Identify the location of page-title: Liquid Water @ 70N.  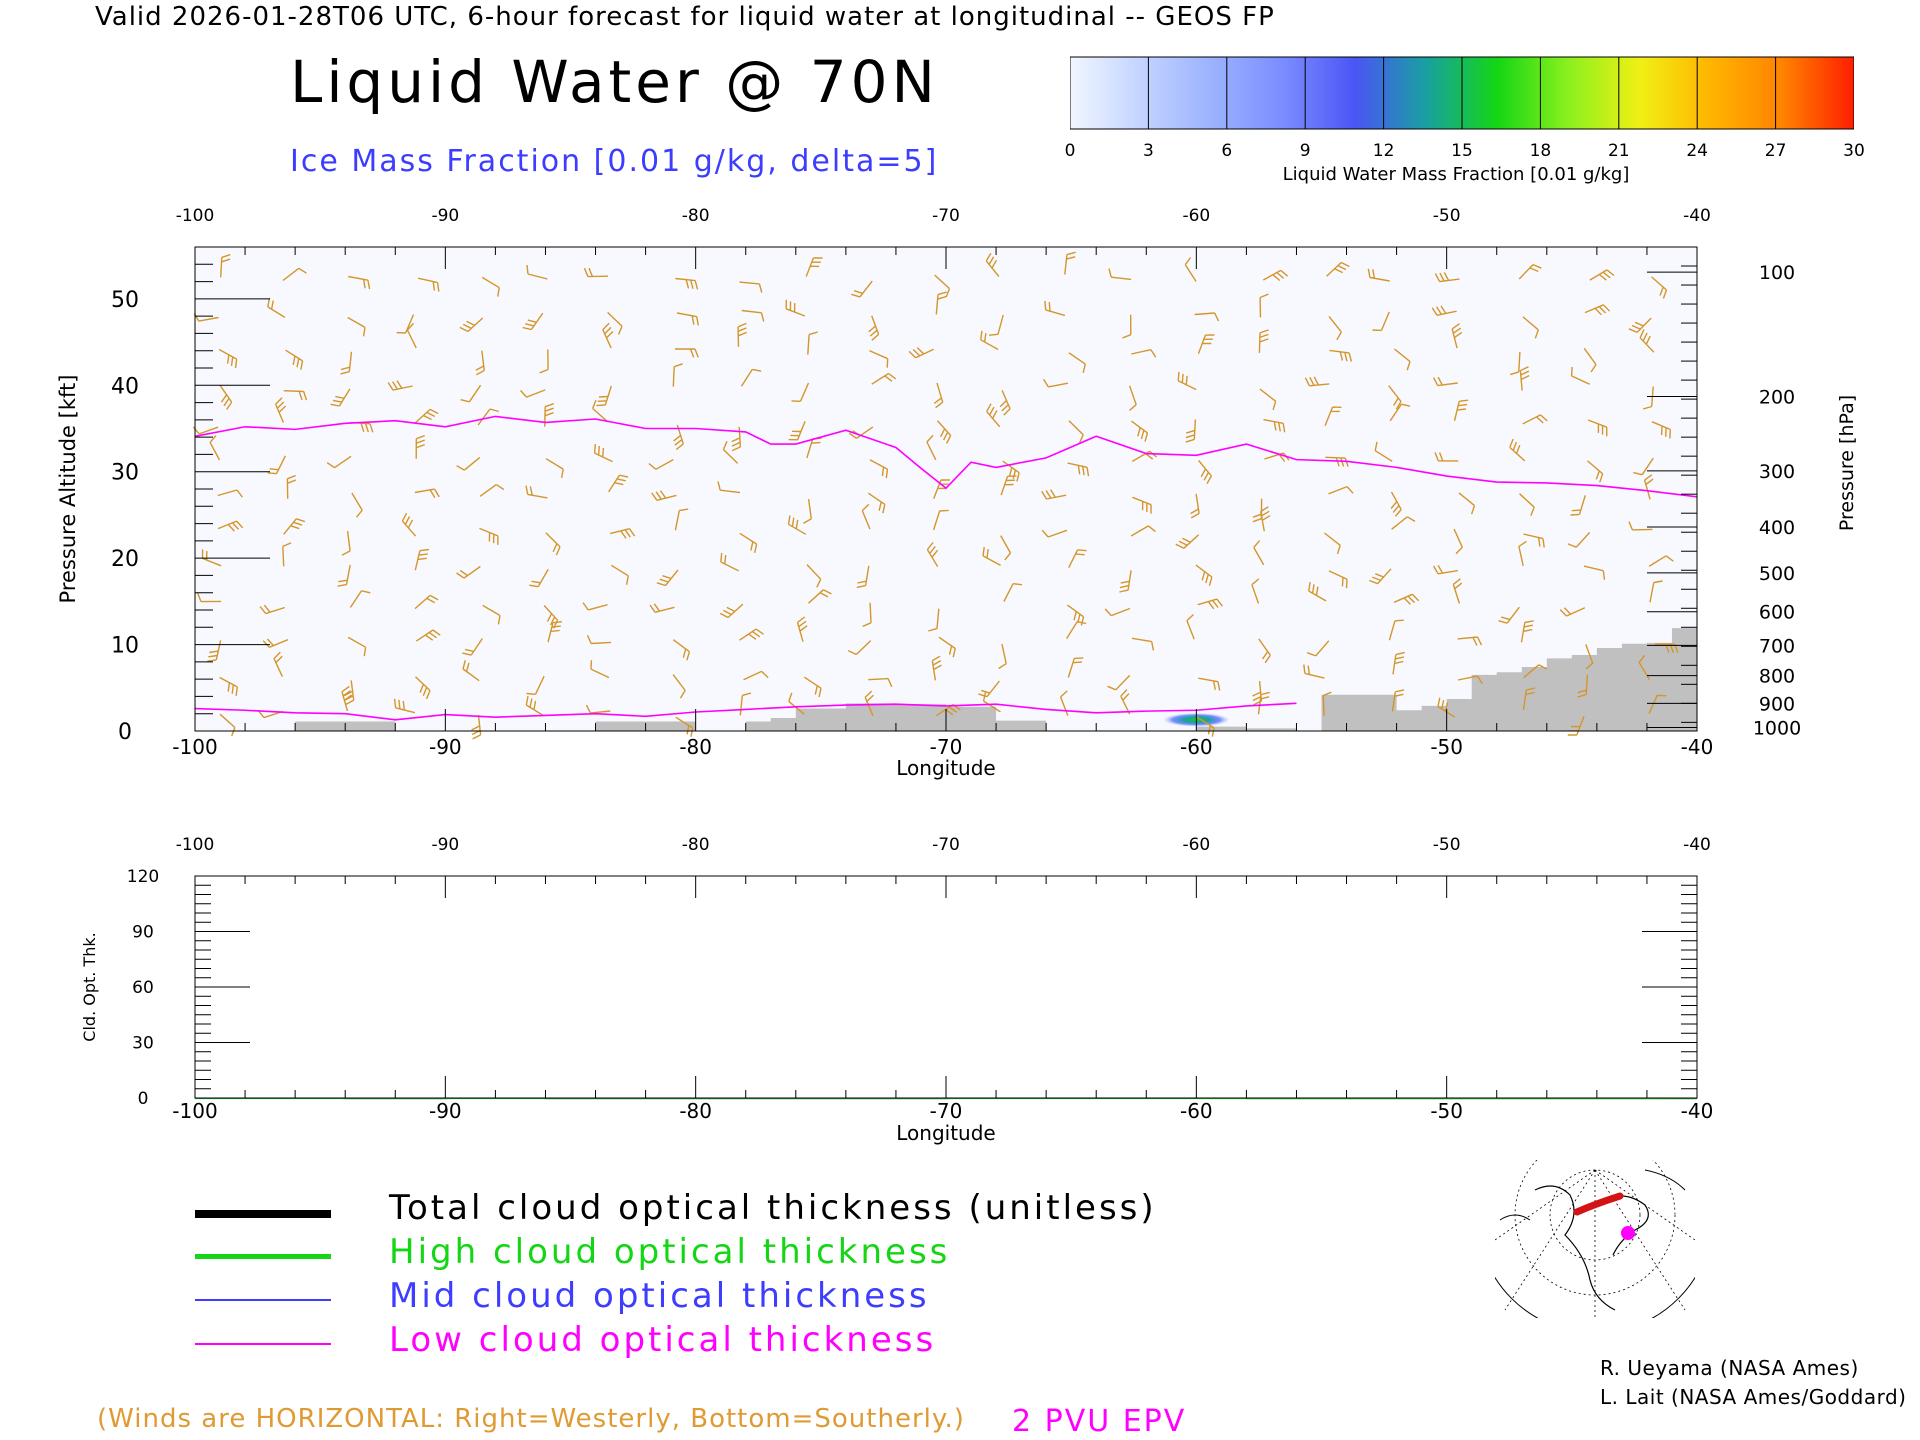
(614, 82).